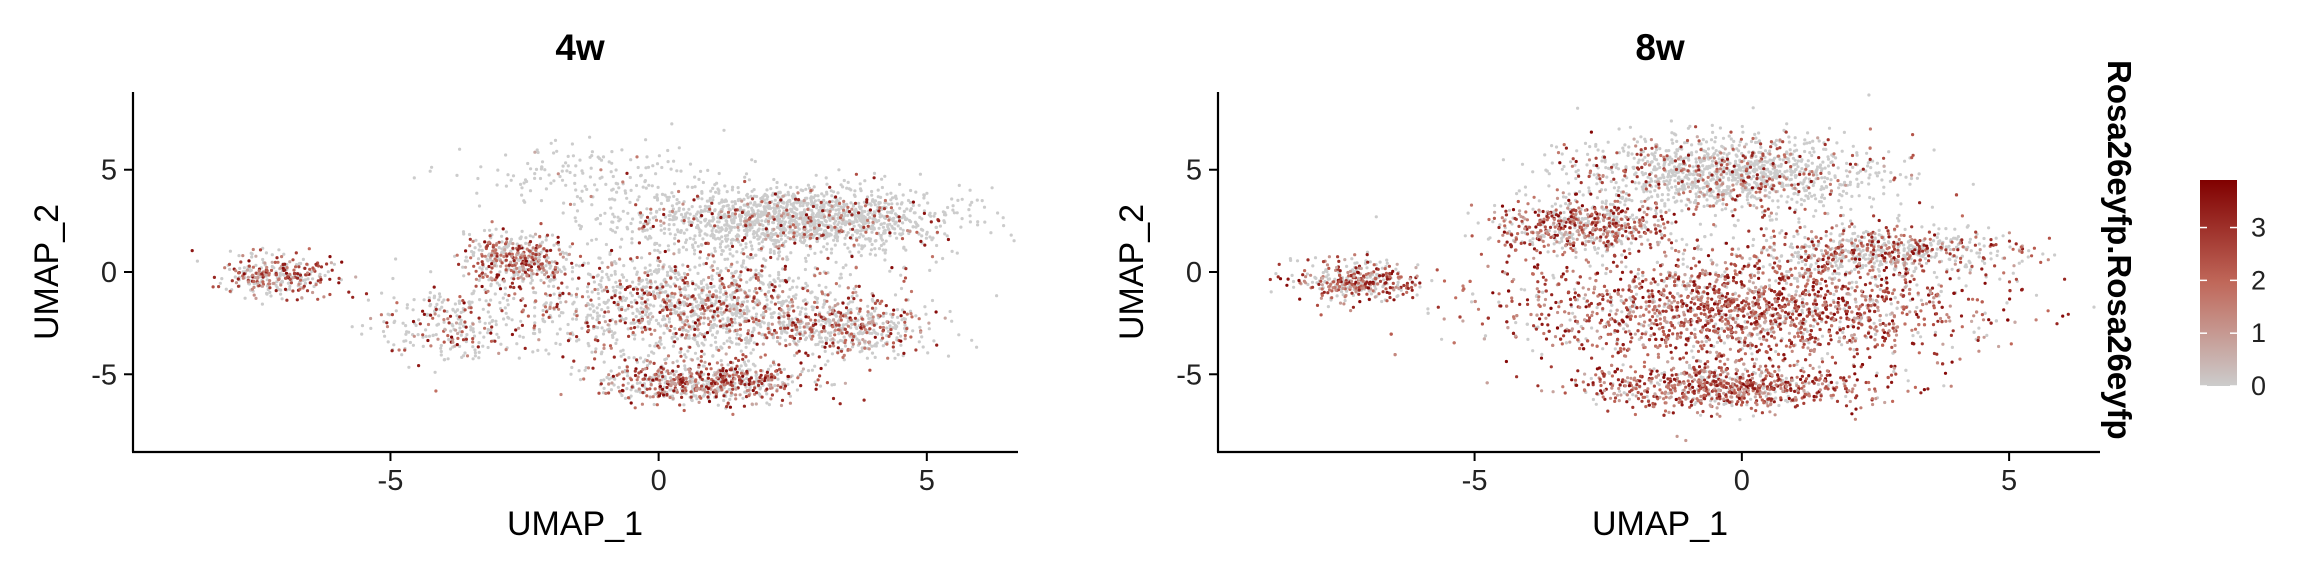  What do you see at coordinates (580, 47) in the screenshot?
I see `panel-title: 4w` at bounding box center [580, 47].